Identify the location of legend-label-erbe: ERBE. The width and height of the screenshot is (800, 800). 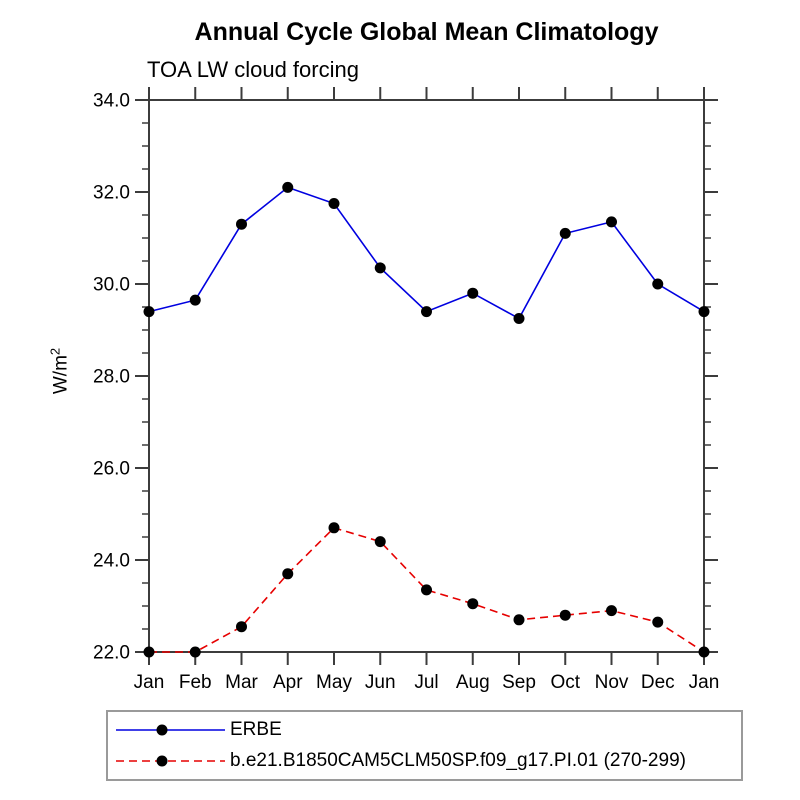
(256, 729).